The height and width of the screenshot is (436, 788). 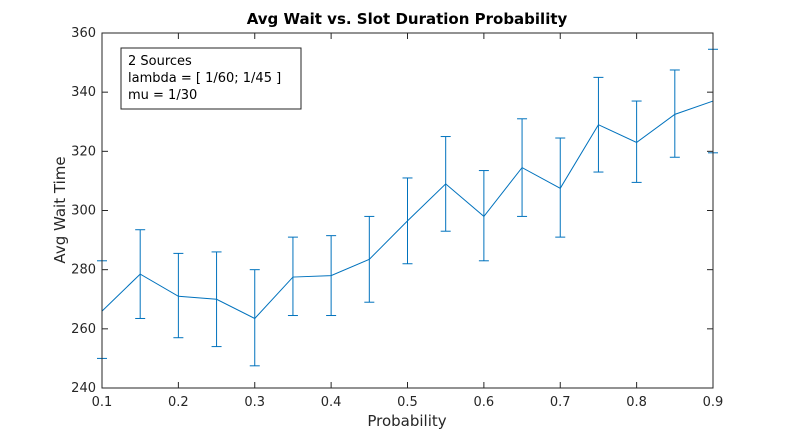 I want to click on y-tick-label: 280, so click(x=83, y=270).